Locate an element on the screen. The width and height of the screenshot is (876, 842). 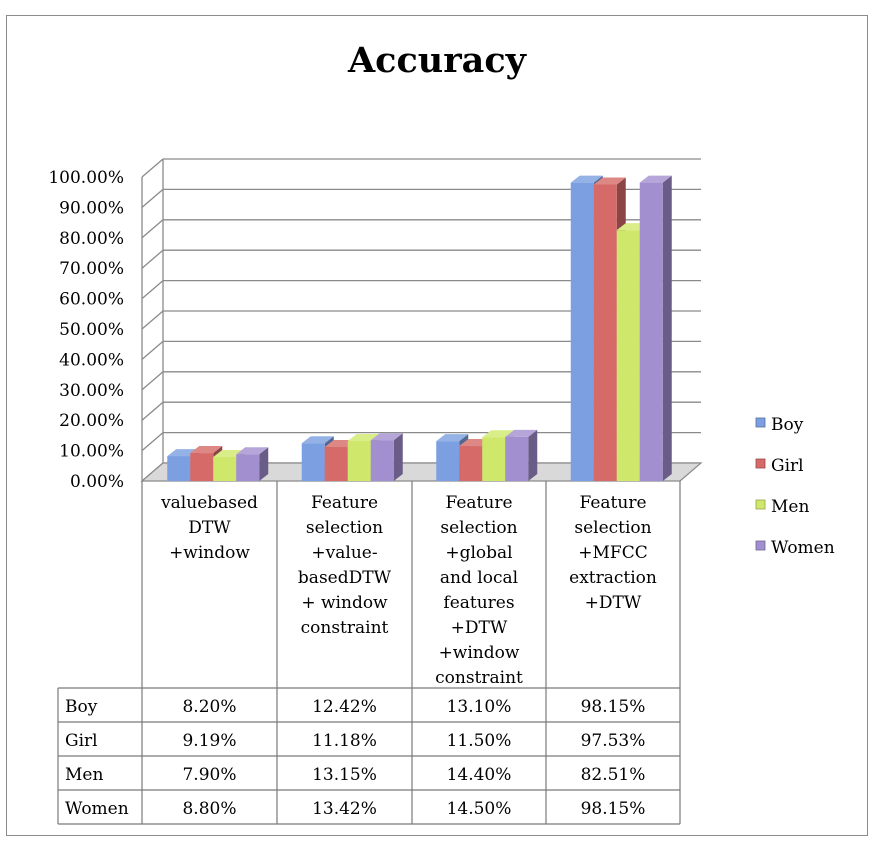
table-cell: 14.50% is located at coordinates (479, 809).